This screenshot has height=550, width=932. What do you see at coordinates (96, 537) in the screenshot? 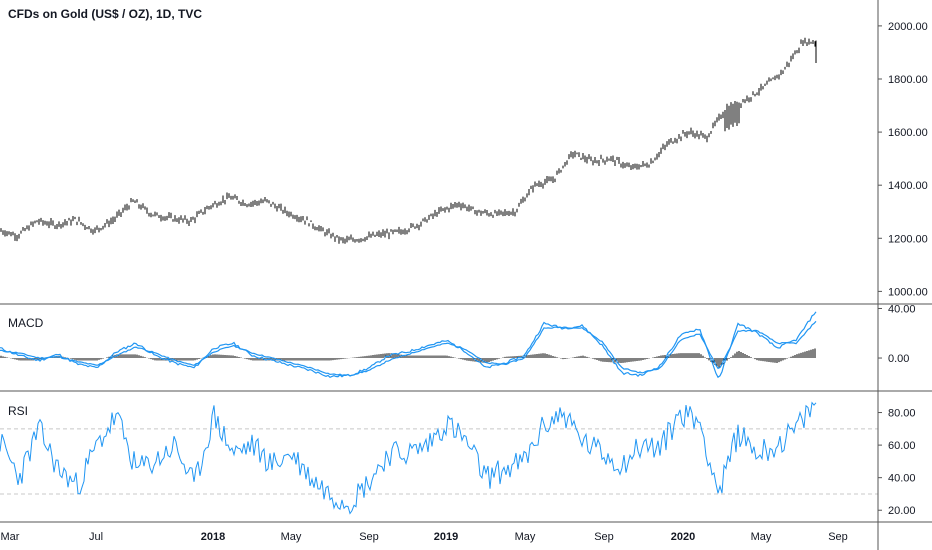
I see `x-tick-label: Jul` at bounding box center [96, 537].